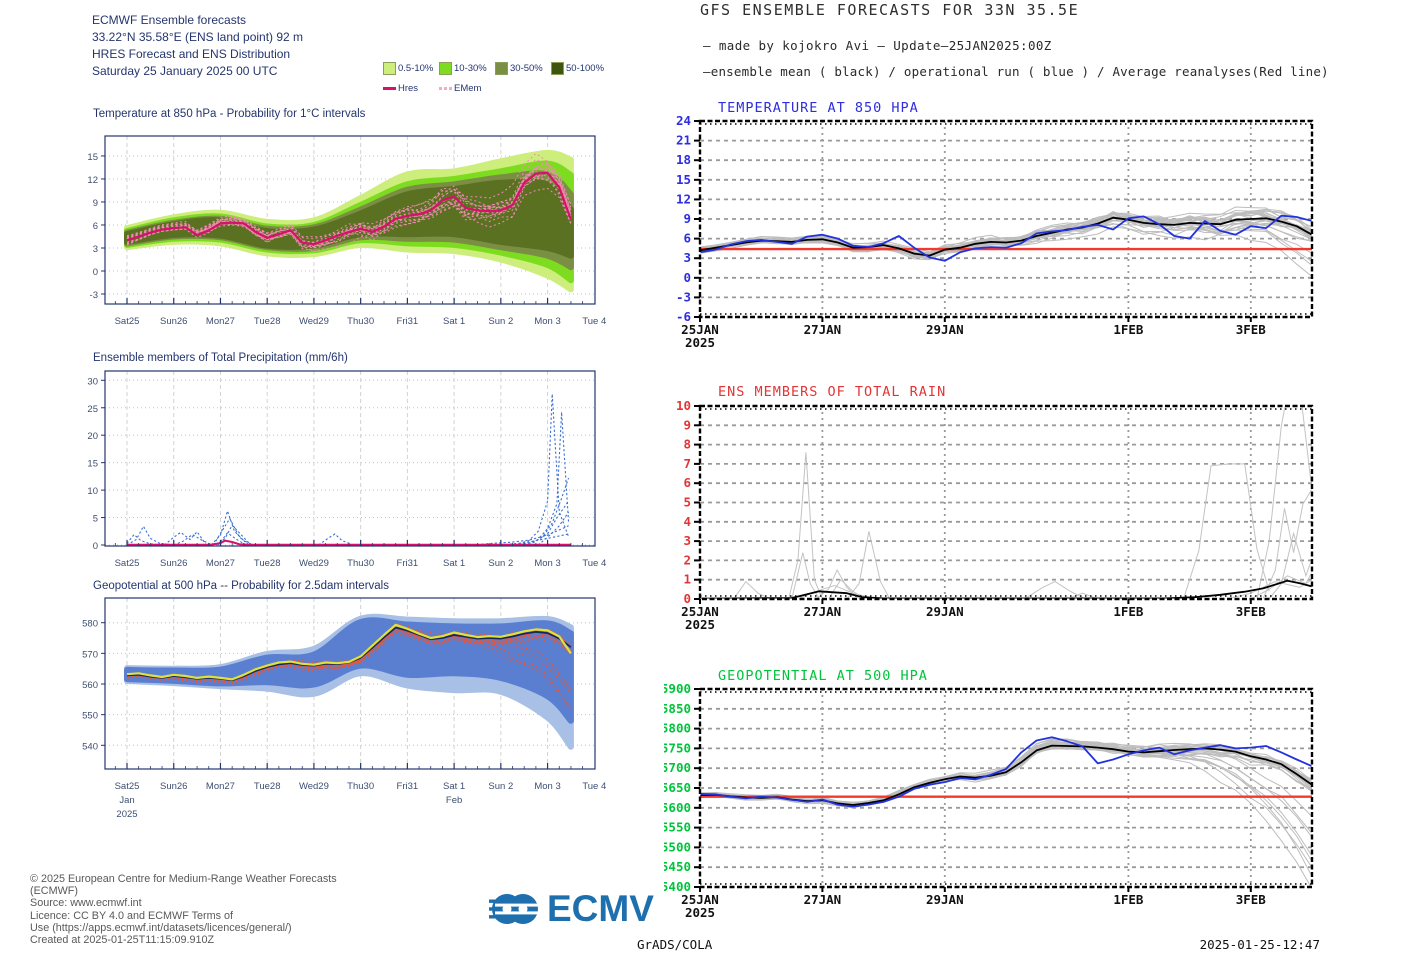 The height and width of the screenshot is (980, 1420). I want to click on svg-text: 3FEB, so click(1251, 329).